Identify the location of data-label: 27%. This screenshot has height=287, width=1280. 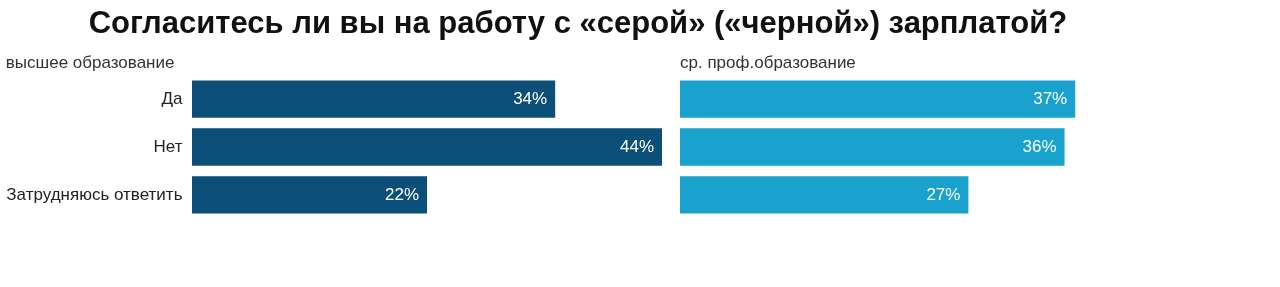
(943, 194).